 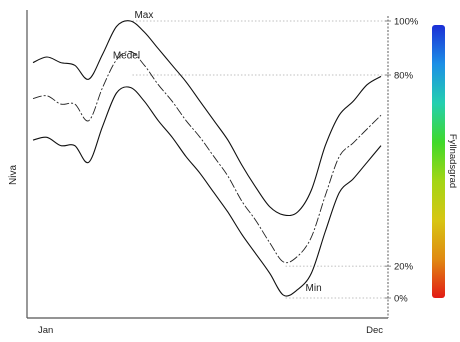 I want to click on series-label-max: Max, so click(x=143, y=15).